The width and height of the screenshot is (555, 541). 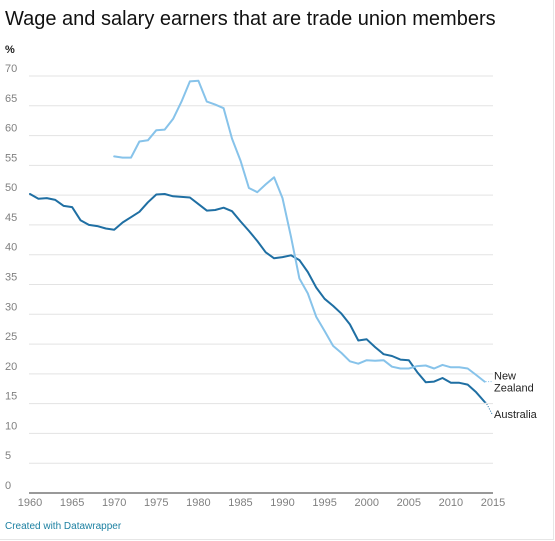 I want to click on y-tick-labels: 0 5 10 15 20 25 30 35 40 45 50 55 60 65 70, so click(x=11, y=277).